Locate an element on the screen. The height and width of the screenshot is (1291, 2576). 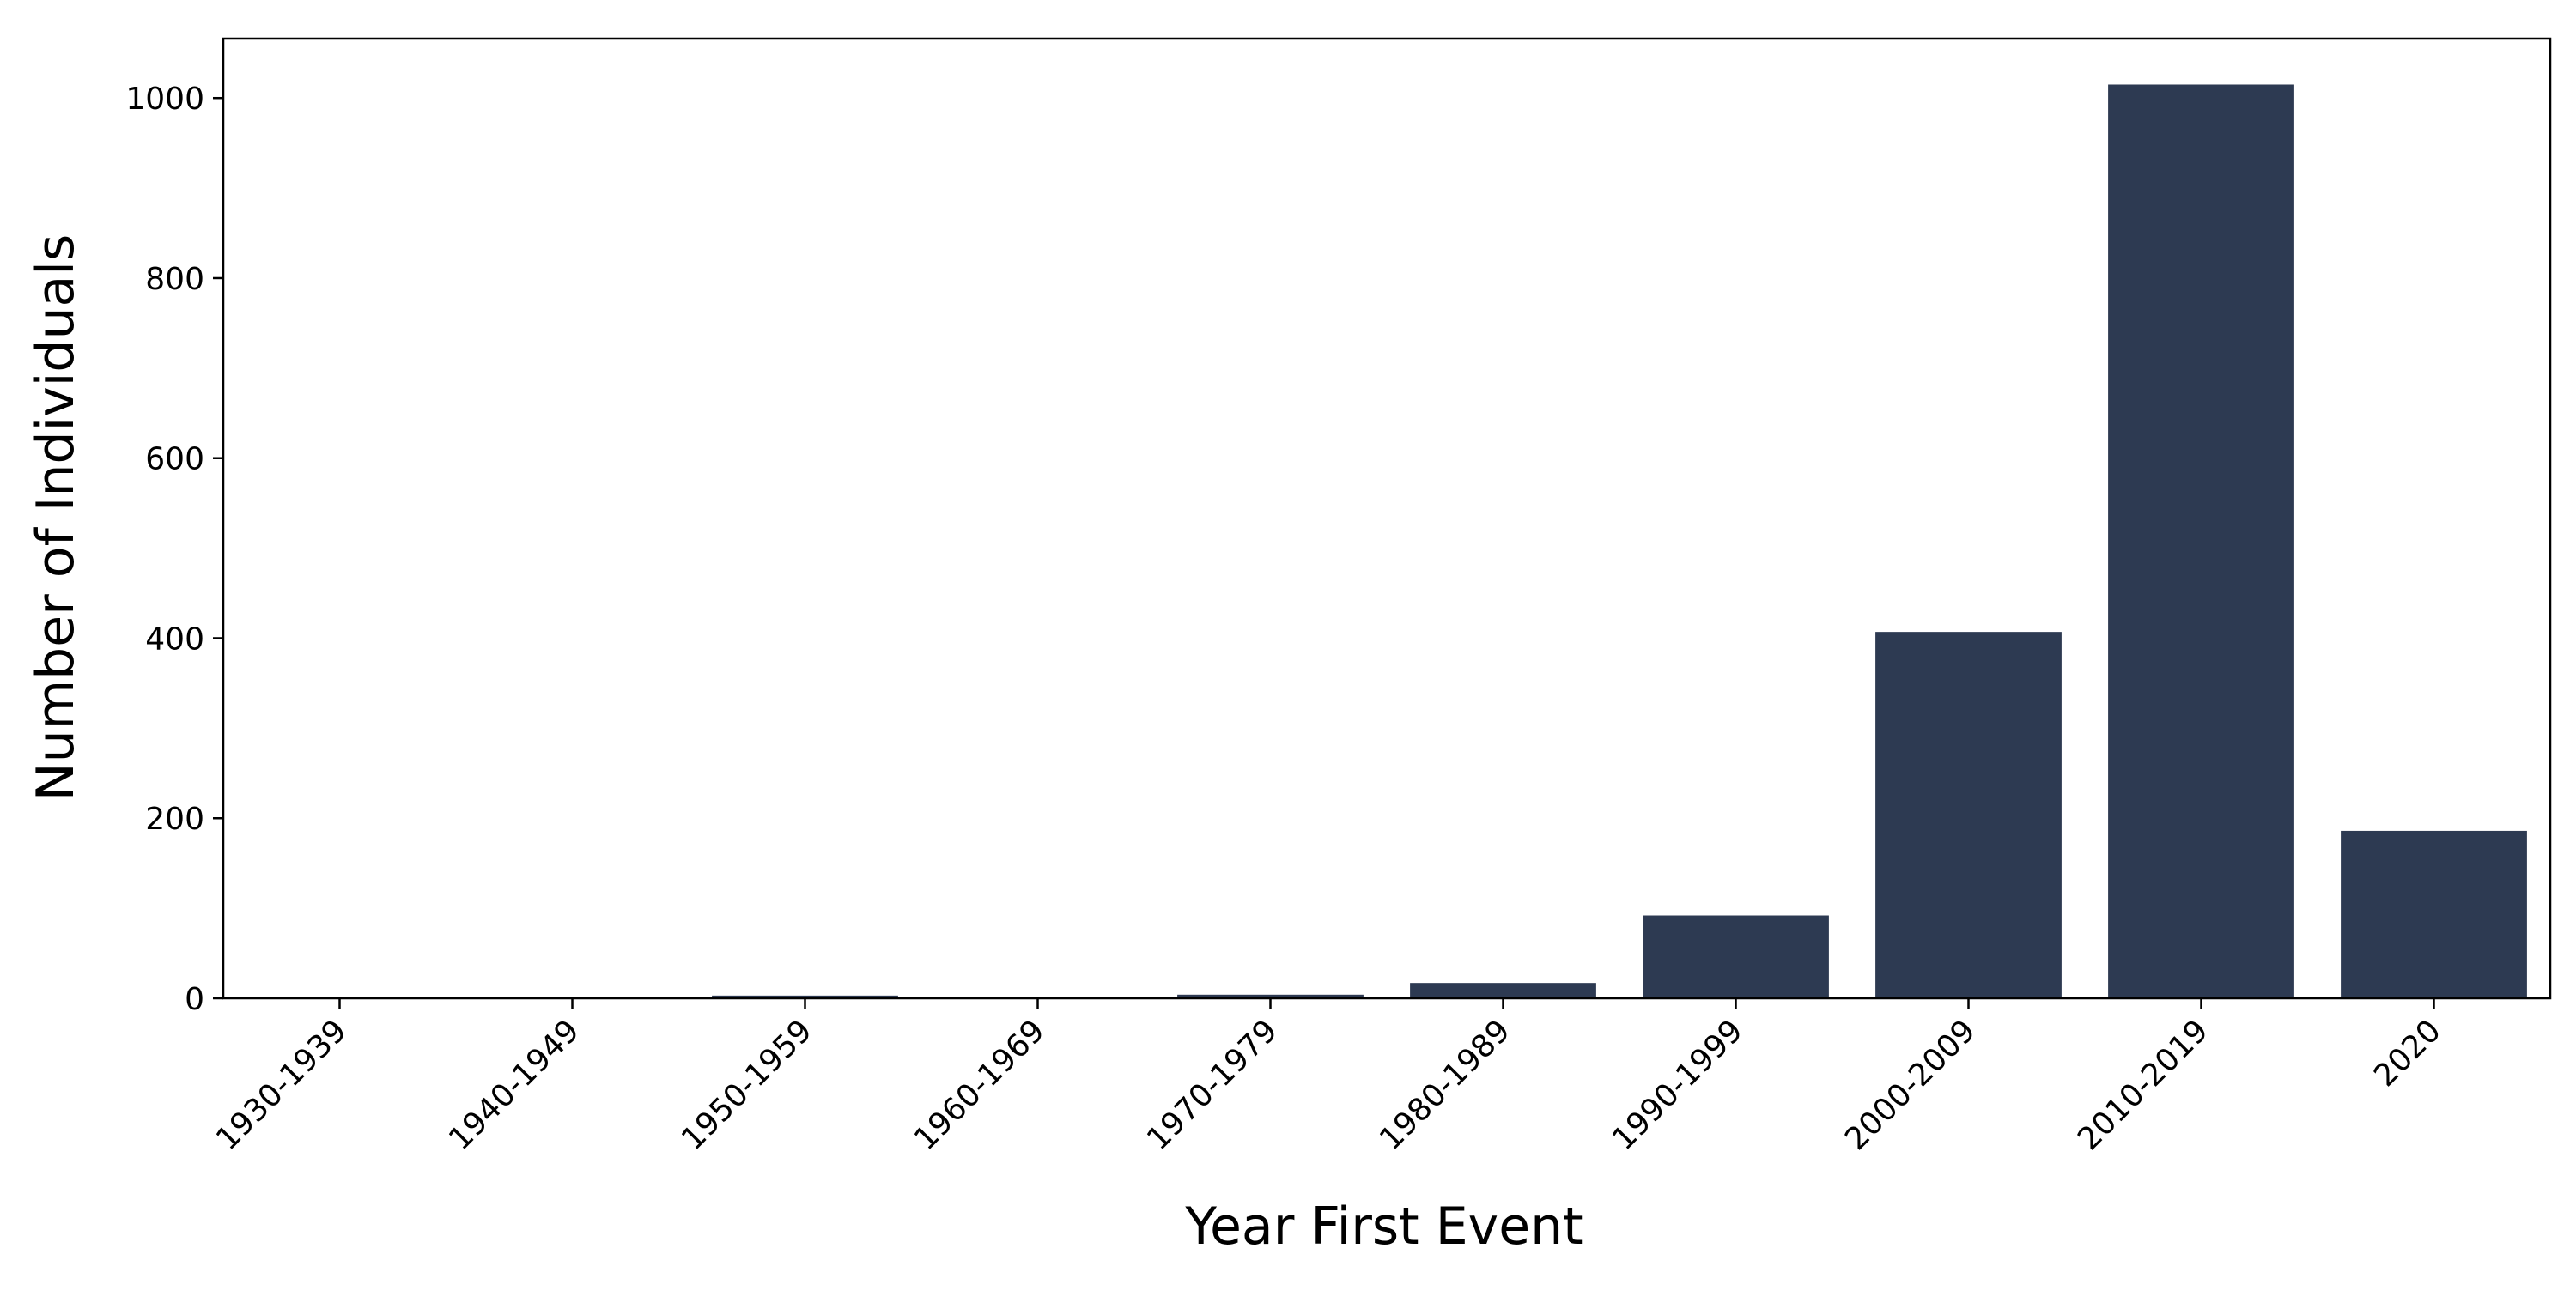
x-tick-label: 1970-1979 is located at coordinates (1213, 1085).